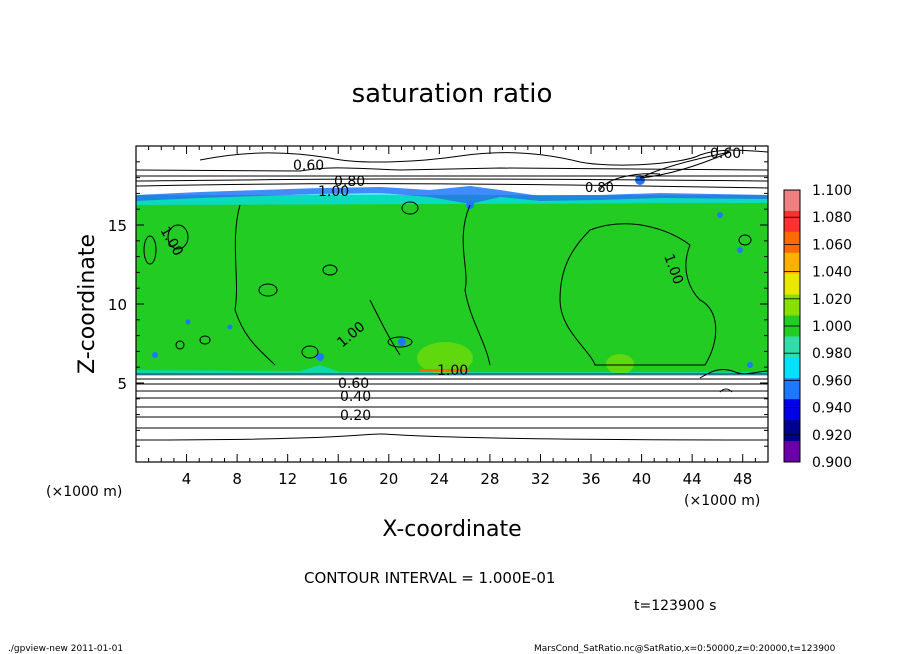 This screenshot has height=654, width=904. I want to click on upper-contours, so click(452, 170).